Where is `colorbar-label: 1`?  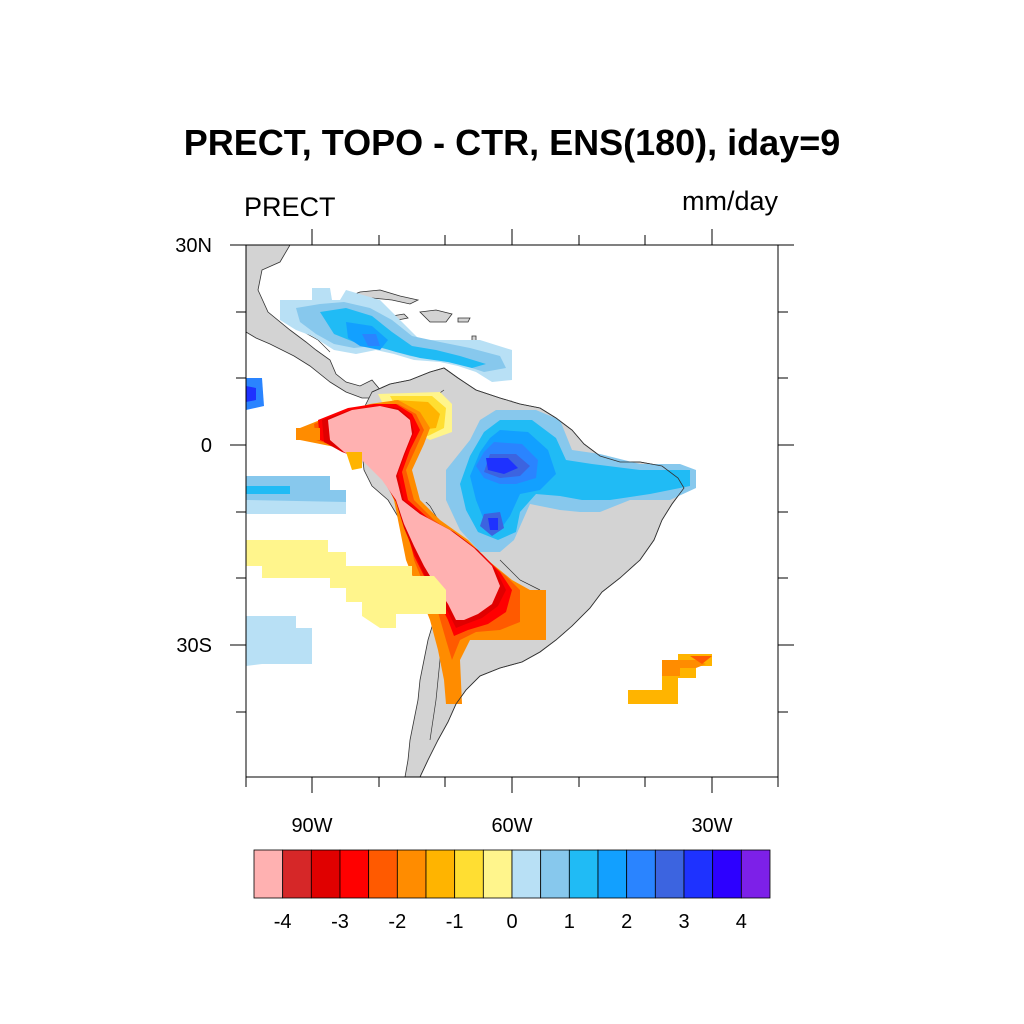 colorbar-label: 1 is located at coordinates (569, 922).